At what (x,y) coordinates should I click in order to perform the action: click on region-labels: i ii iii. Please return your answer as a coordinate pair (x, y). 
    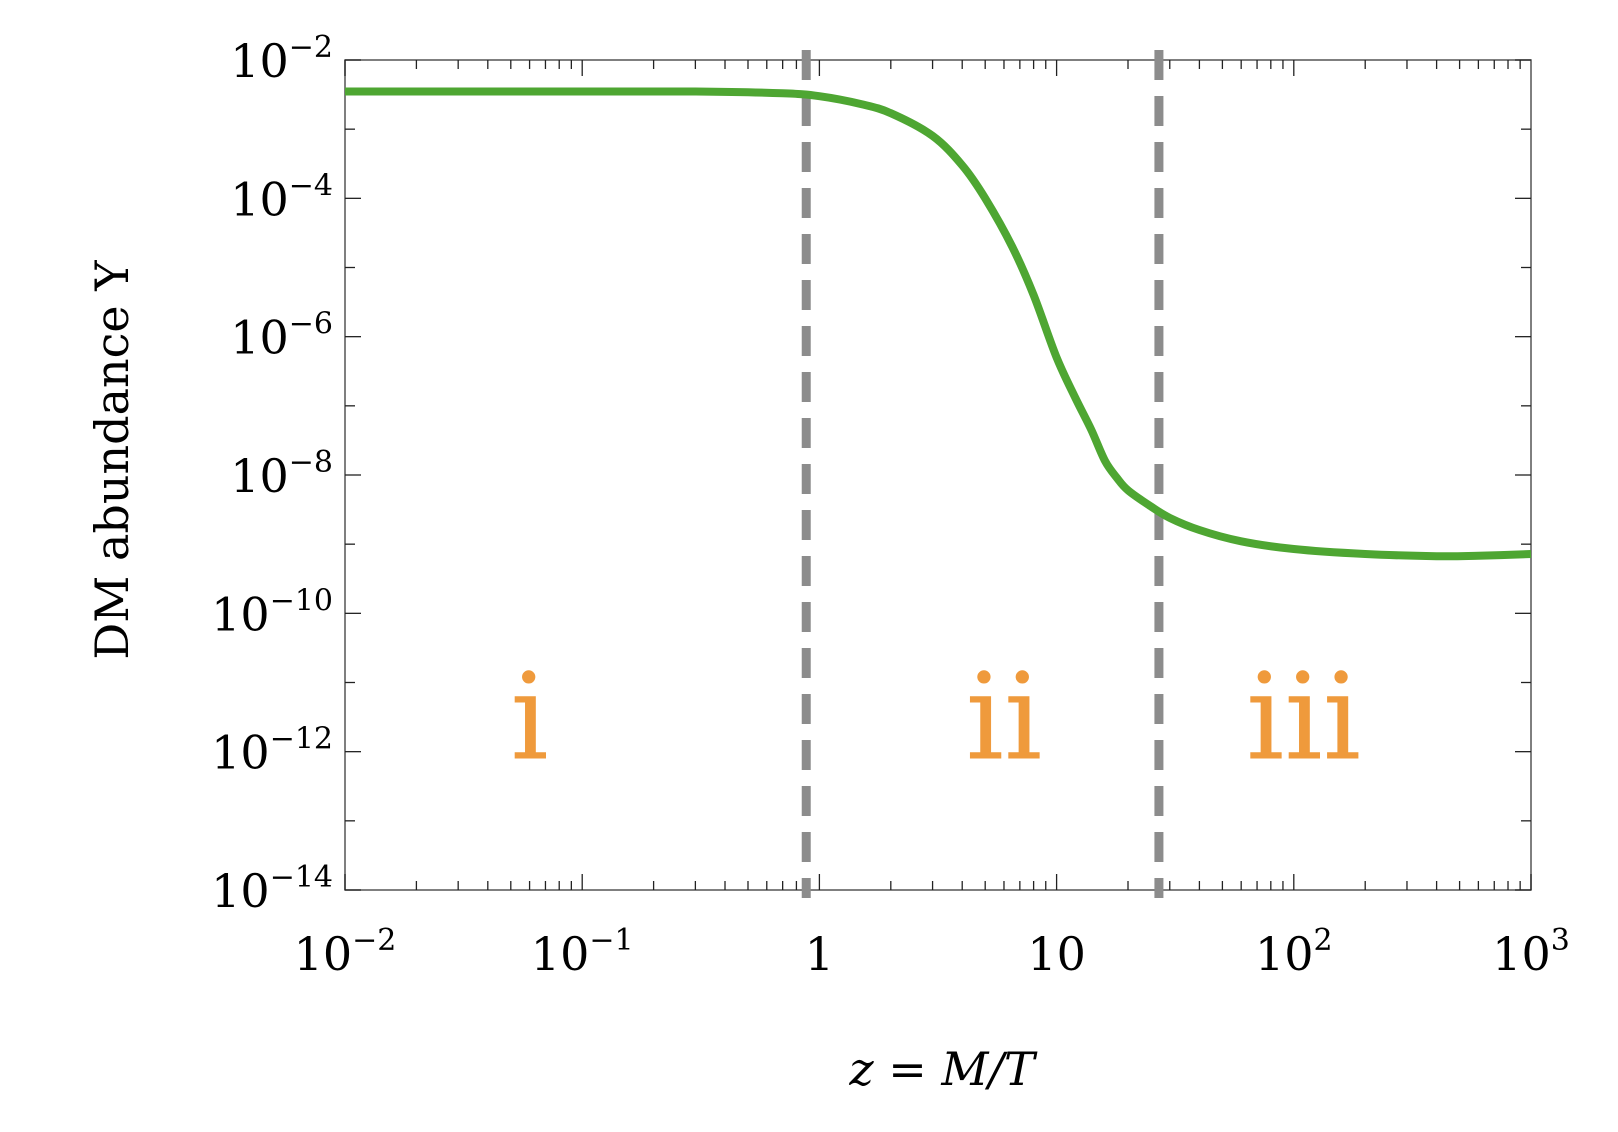
    Looking at the image, I should click on (935, 718).